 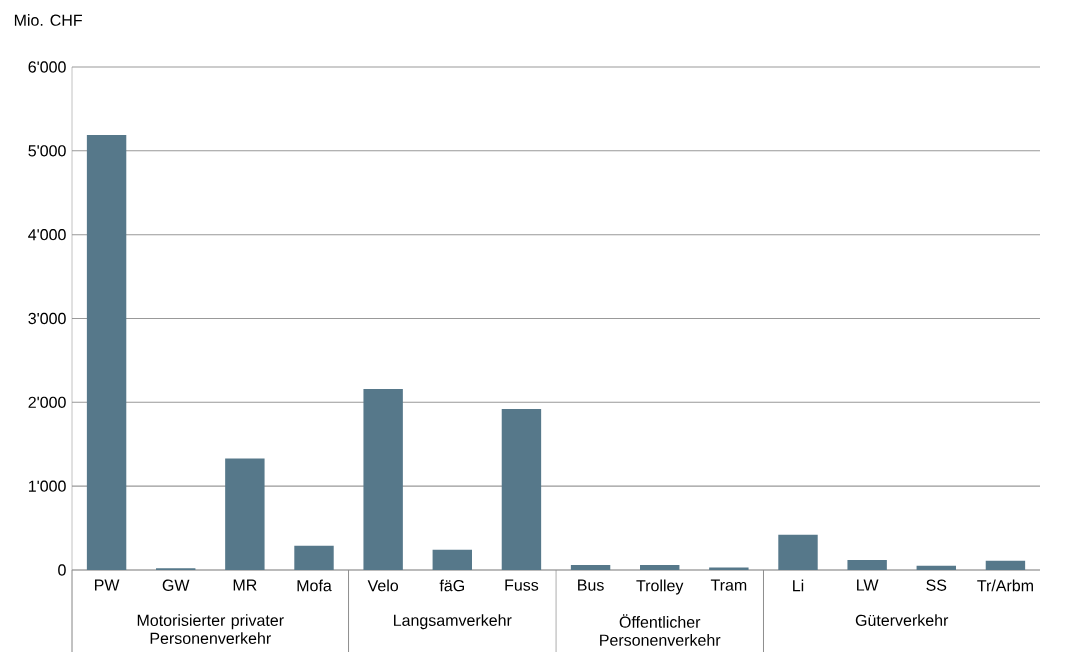 I want to click on x-tick-label: Trolley, so click(x=660, y=587).